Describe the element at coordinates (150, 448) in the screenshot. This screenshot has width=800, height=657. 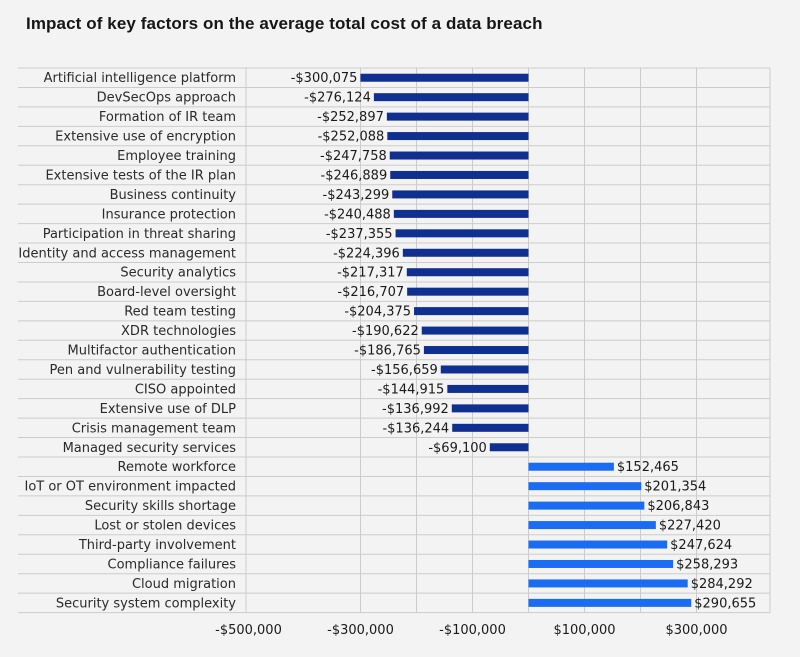
I see `category-label: Managed security services` at that location.